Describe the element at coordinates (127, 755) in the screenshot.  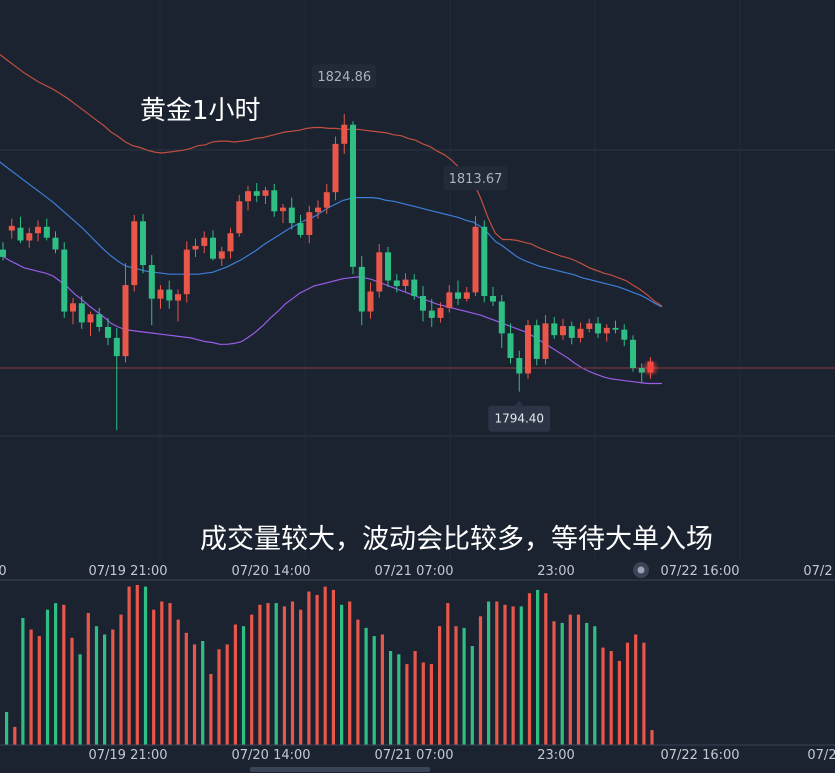
I see `volume-time-tick-label: 07/19 21:00` at that location.